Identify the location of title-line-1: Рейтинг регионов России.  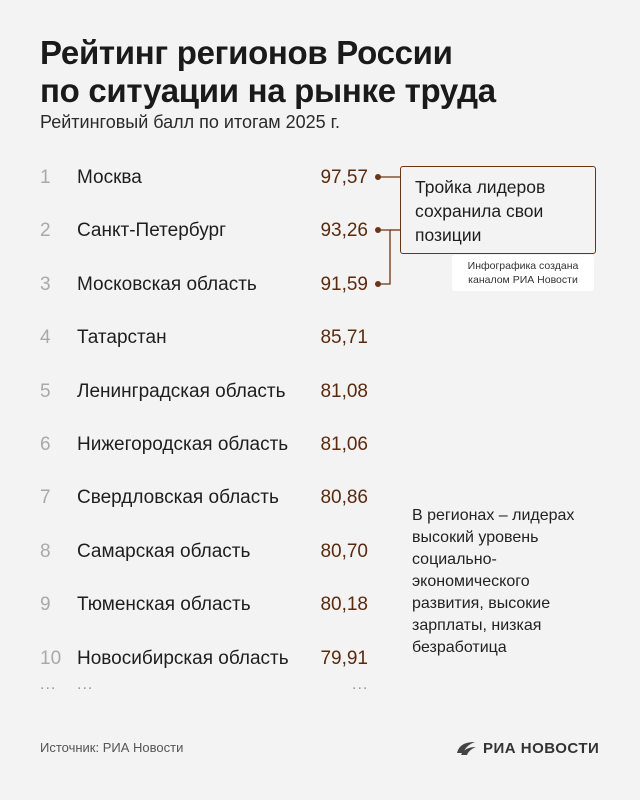
(246, 52).